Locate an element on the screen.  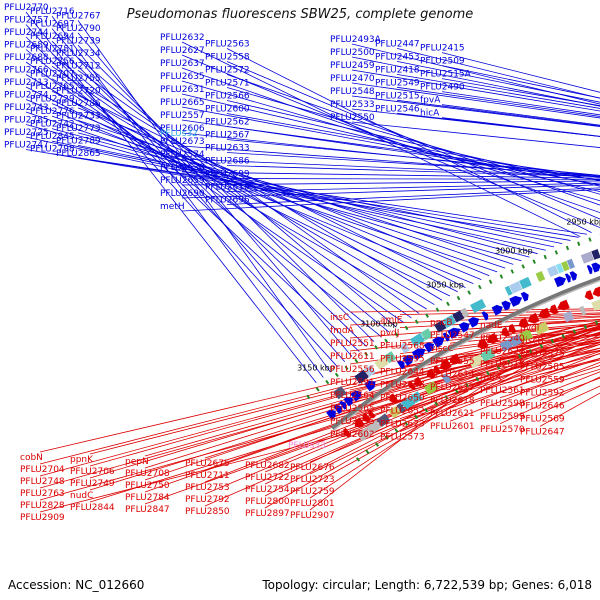
gene-label: pvdI is located at coordinates (529, 328).